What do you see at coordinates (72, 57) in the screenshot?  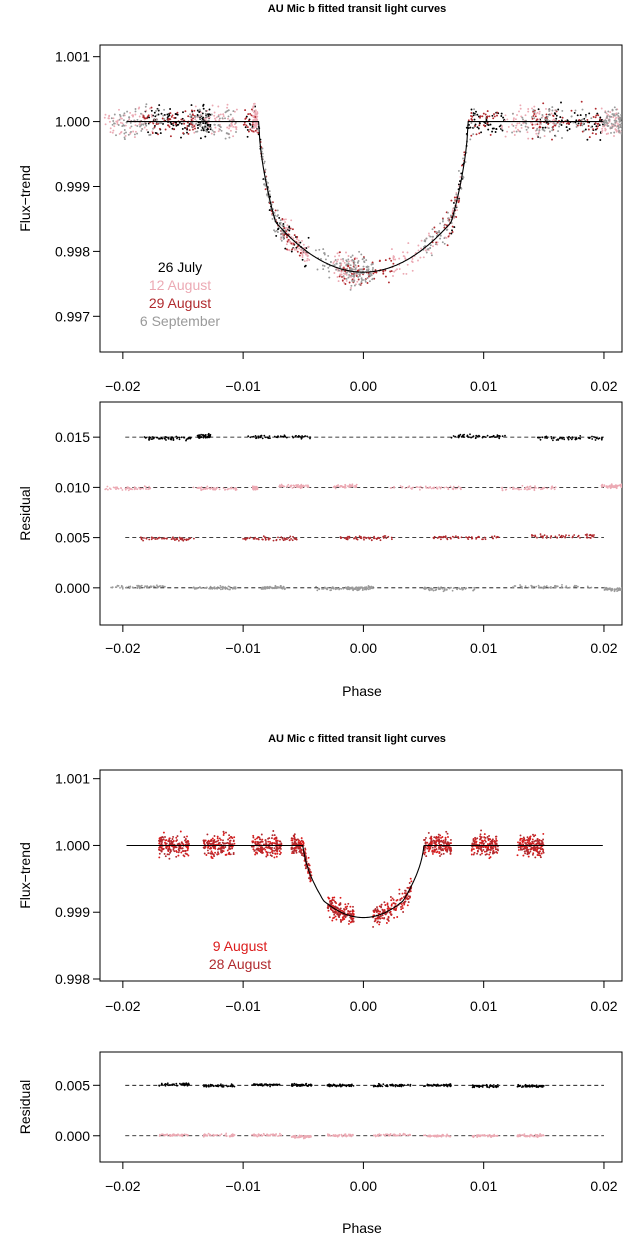 I see `y-tick-label: 1.001` at bounding box center [72, 57].